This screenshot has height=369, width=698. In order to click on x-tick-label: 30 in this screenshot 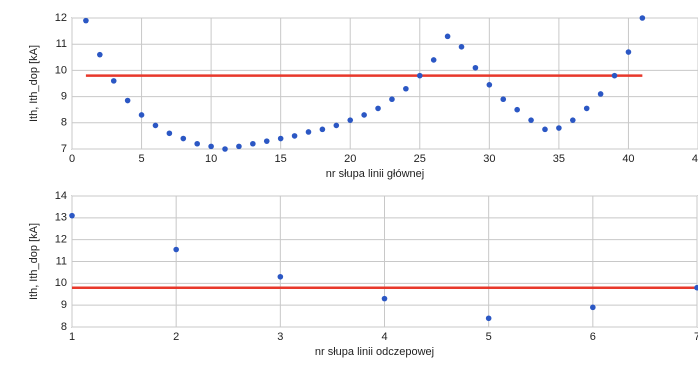, I will do `click(489, 159)`.